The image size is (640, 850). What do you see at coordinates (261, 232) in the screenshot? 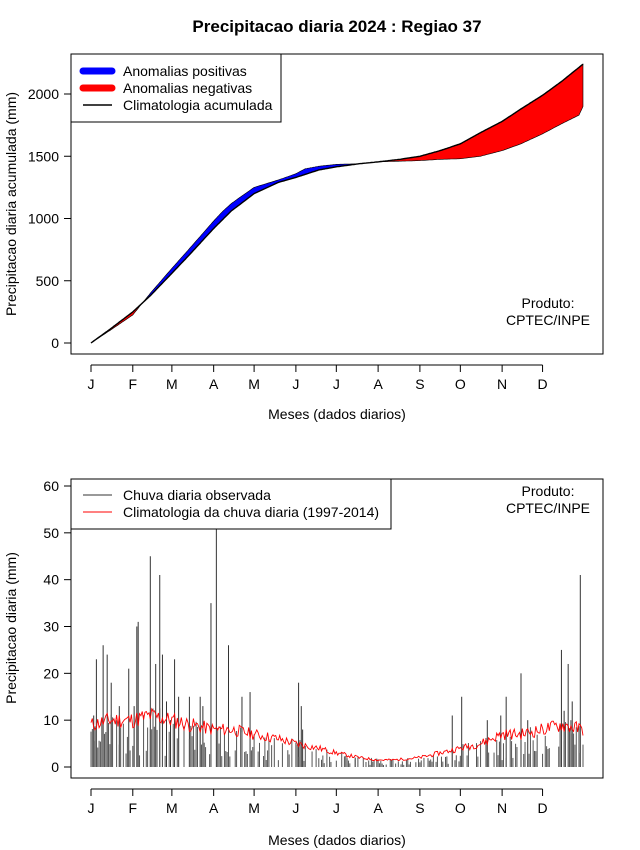
I see `positive-anomaly-area` at bounding box center [261, 232].